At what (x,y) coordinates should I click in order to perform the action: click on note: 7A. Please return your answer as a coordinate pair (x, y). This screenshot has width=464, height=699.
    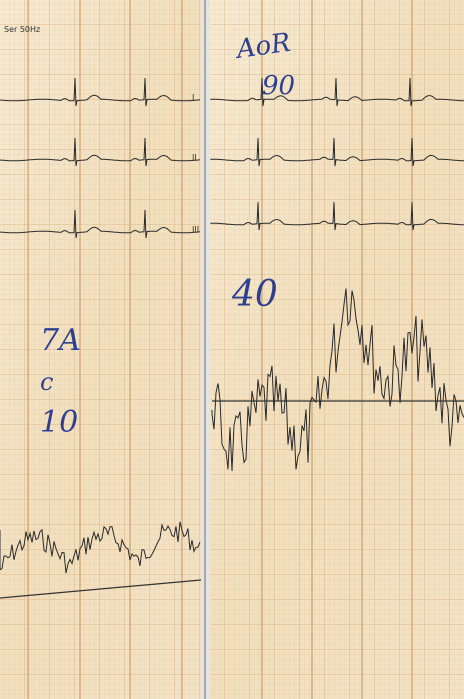
    Looking at the image, I should click on (60, 340).